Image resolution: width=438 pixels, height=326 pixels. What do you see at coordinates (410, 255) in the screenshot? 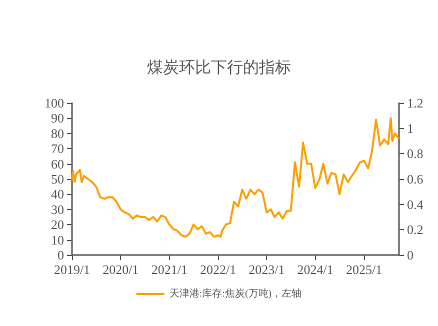
I see `y2-tick-label: 0` at bounding box center [410, 255].